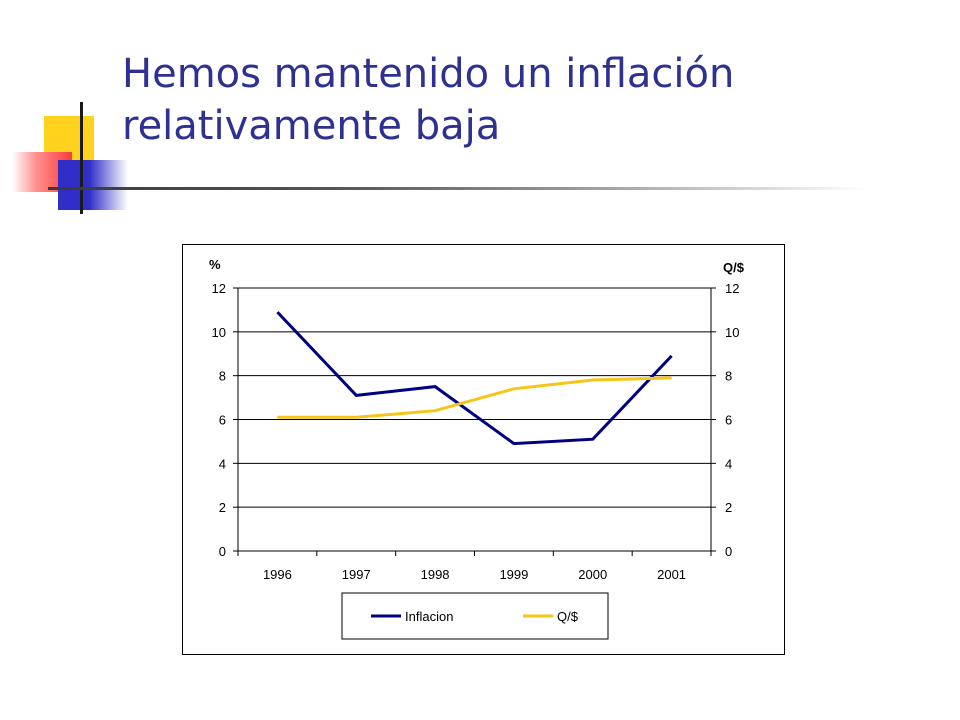 The image size is (960, 720). Describe the element at coordinates (732, 332) in the screenshot. I see `y-tick-label-right: 10` at that location.